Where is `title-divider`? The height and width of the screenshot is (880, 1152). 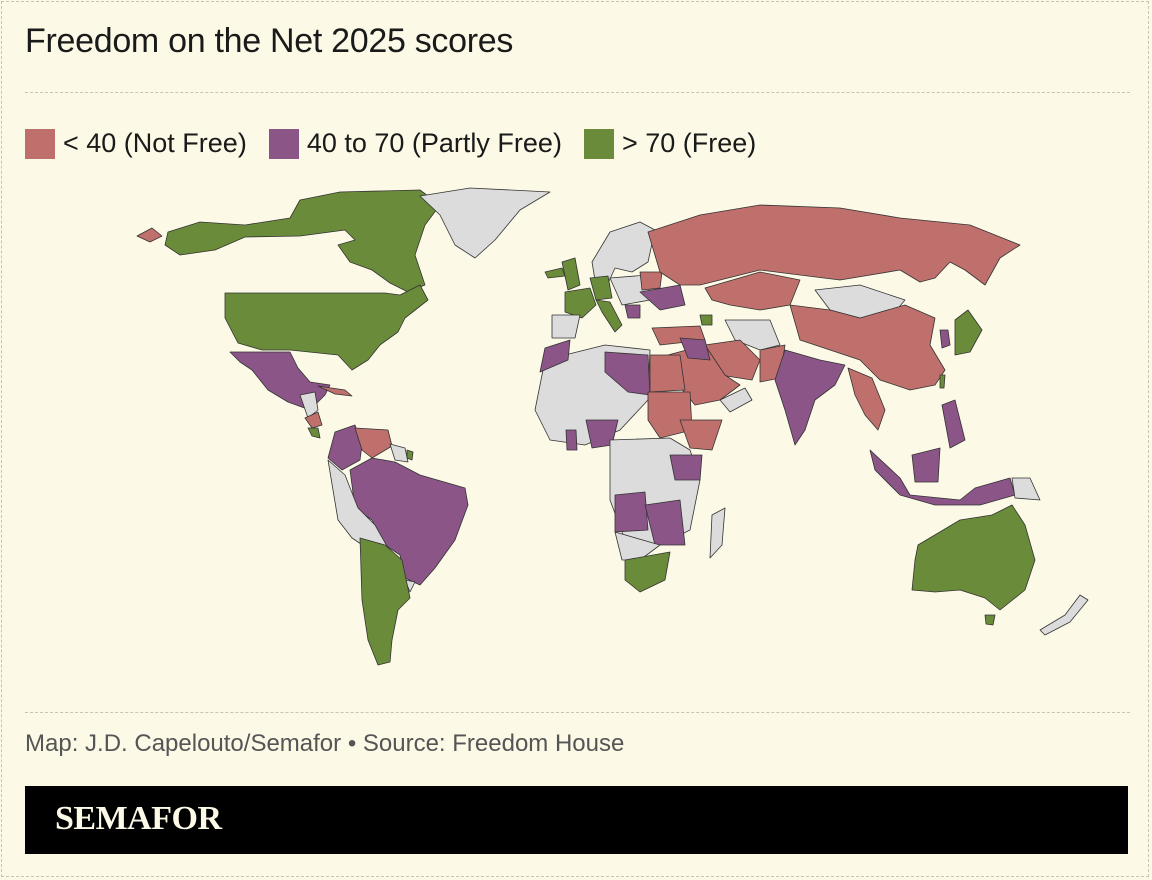
title-divider is located at coordinates (577, 92).